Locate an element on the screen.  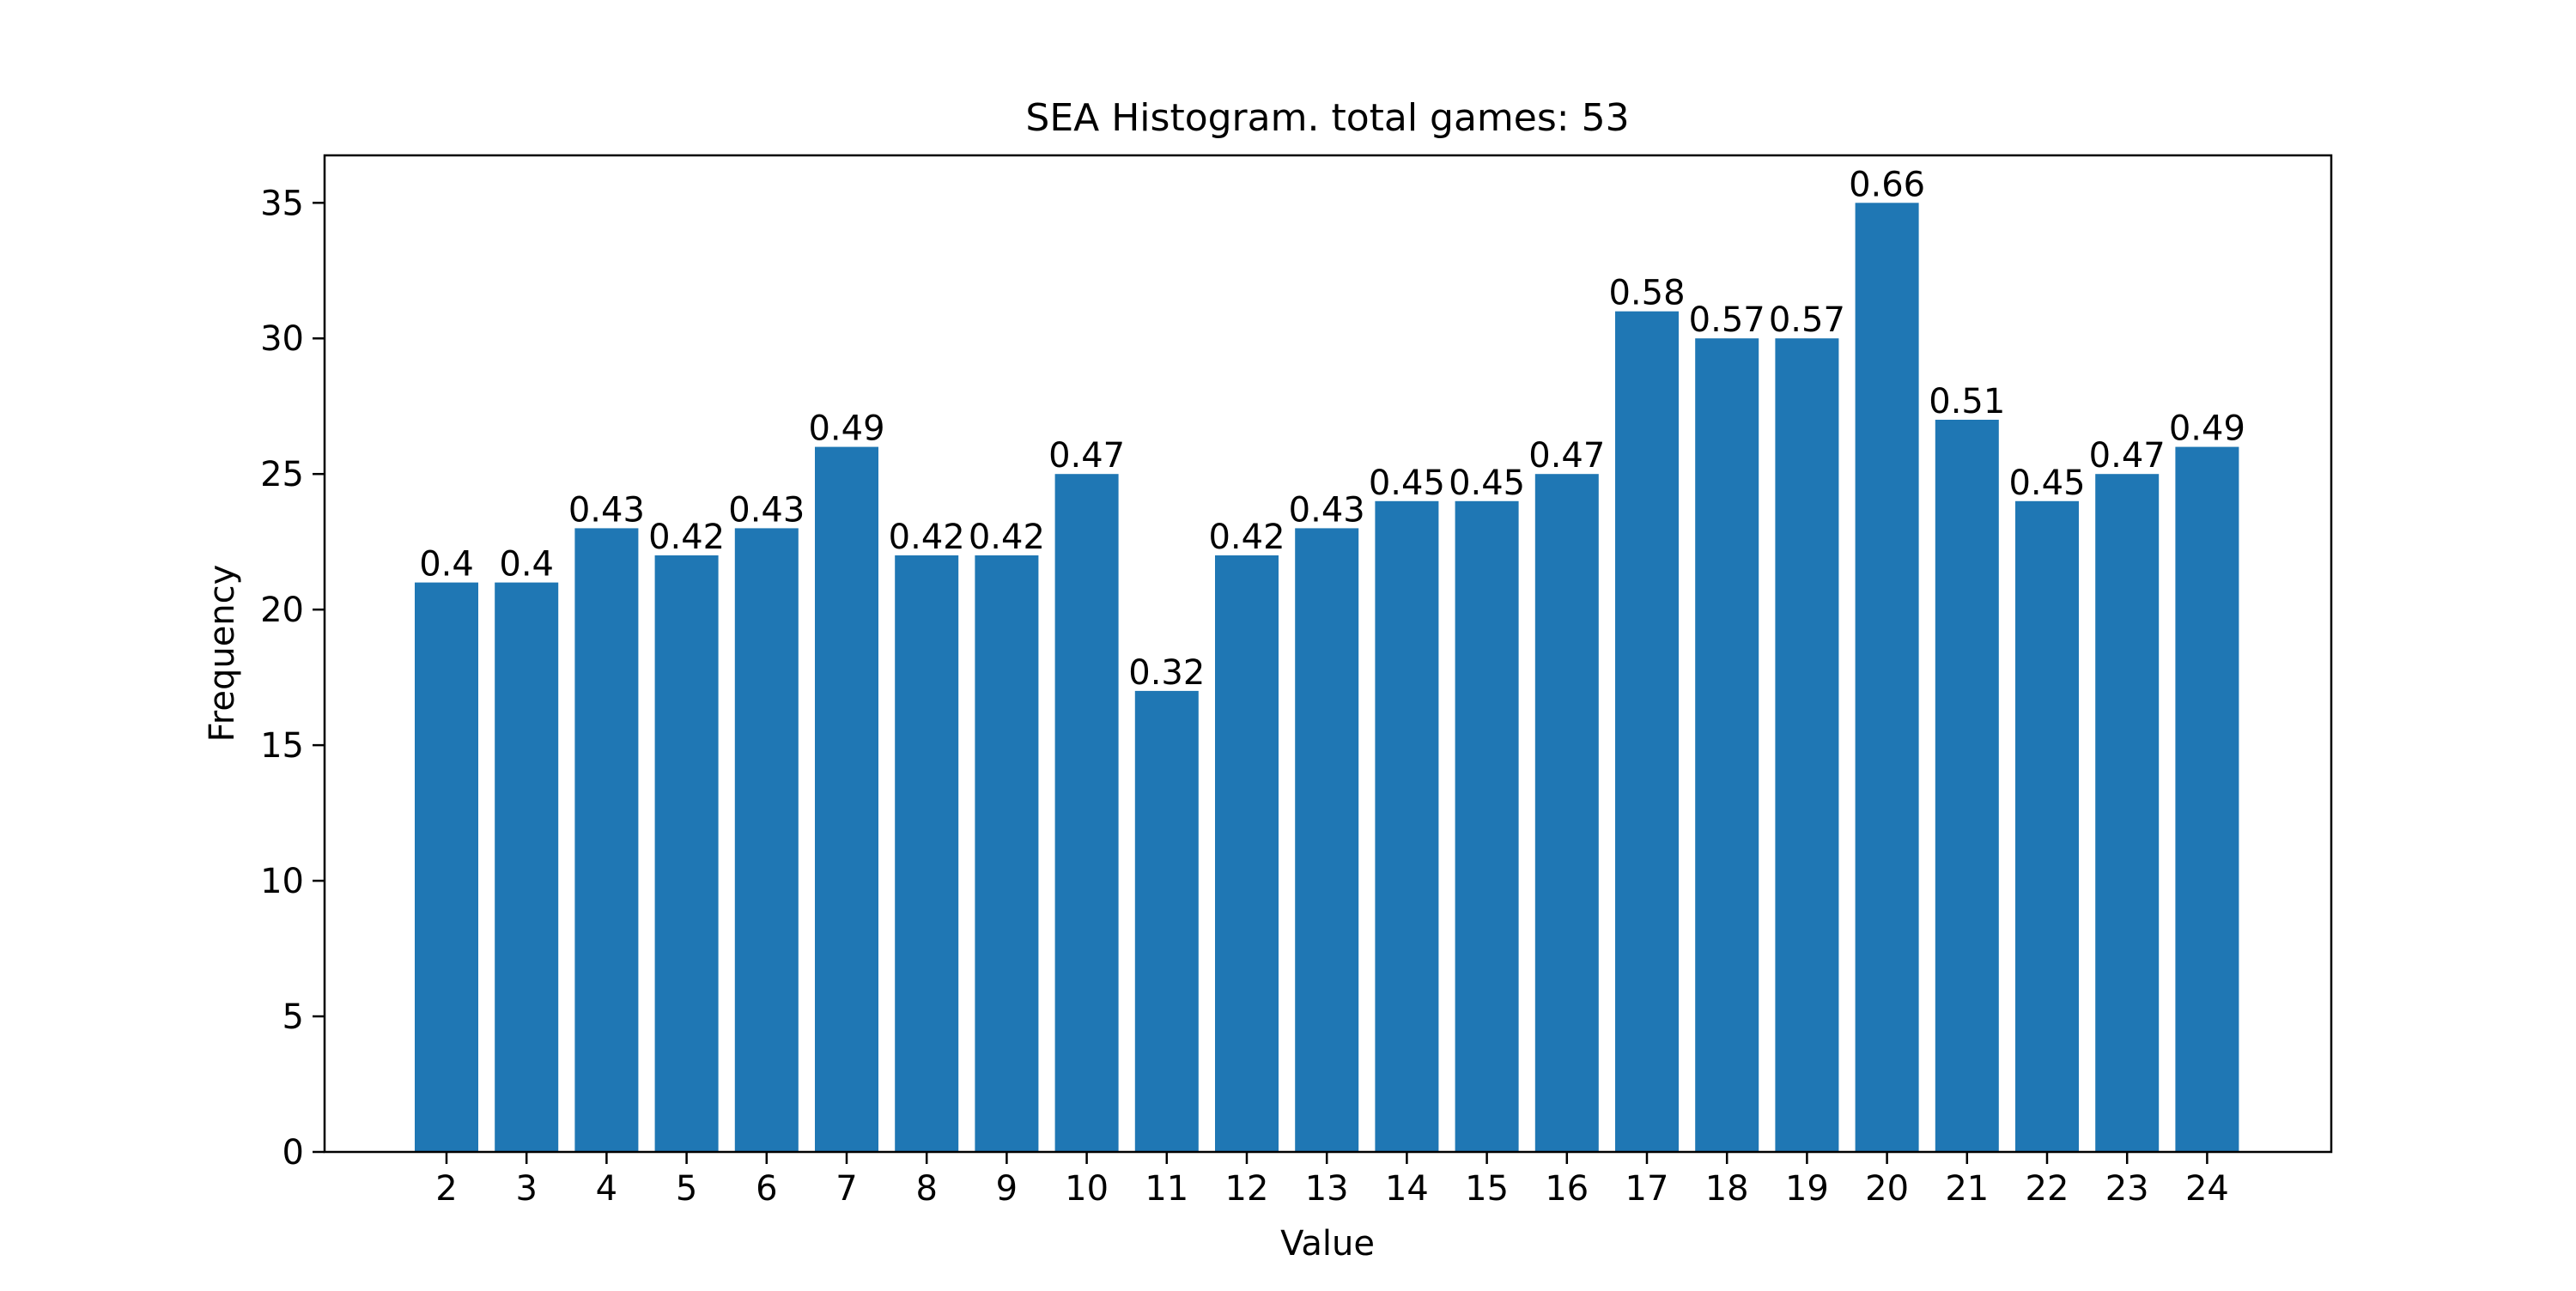
bar-value-label-21: 0.51 is located at coordinates (1967, 401).